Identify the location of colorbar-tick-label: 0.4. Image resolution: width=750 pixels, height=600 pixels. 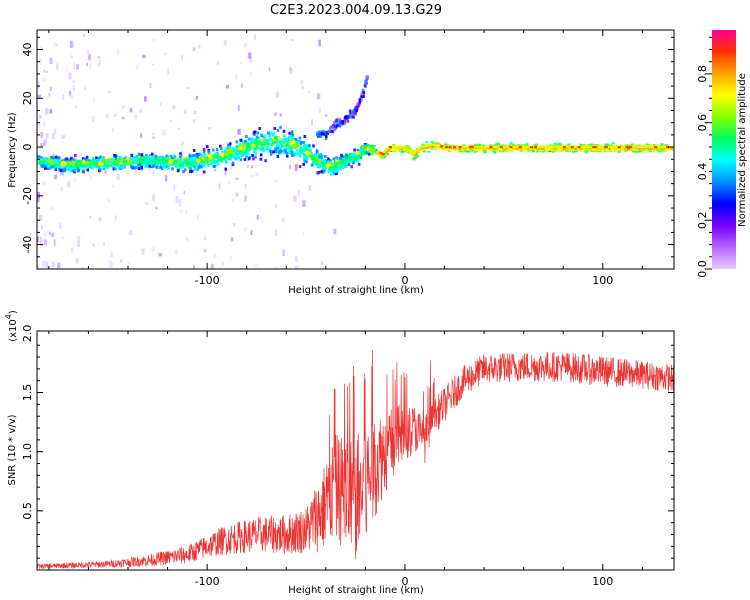
(702, 172).